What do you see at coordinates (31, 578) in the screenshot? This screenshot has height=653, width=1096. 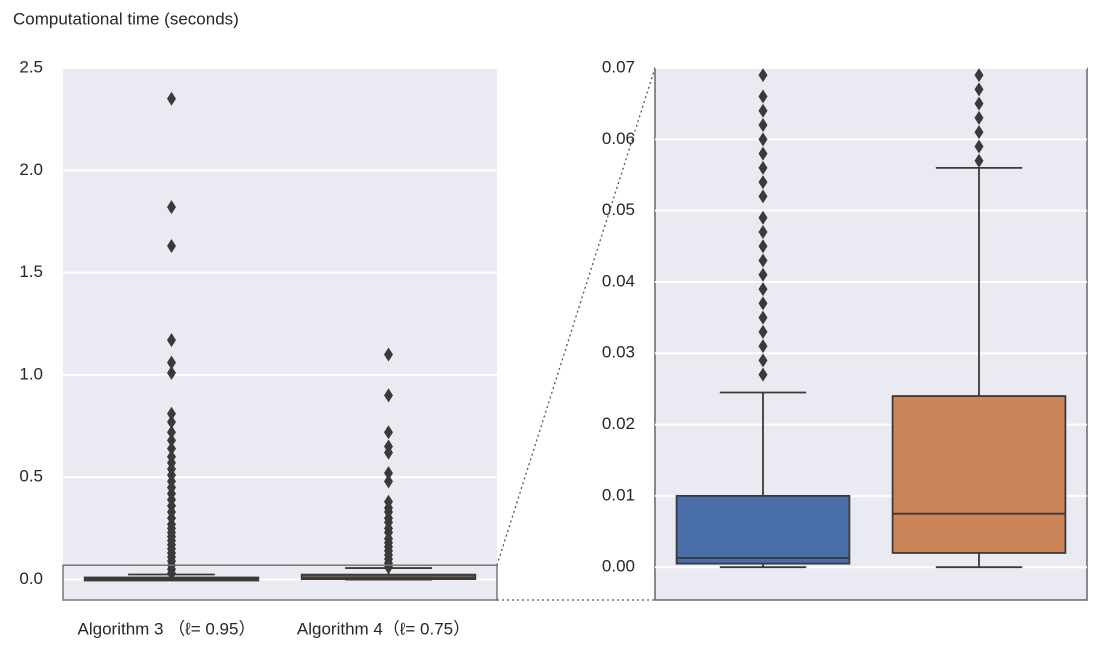 I see `y-tick-label: 0.0` at bounding box center [31, 578].